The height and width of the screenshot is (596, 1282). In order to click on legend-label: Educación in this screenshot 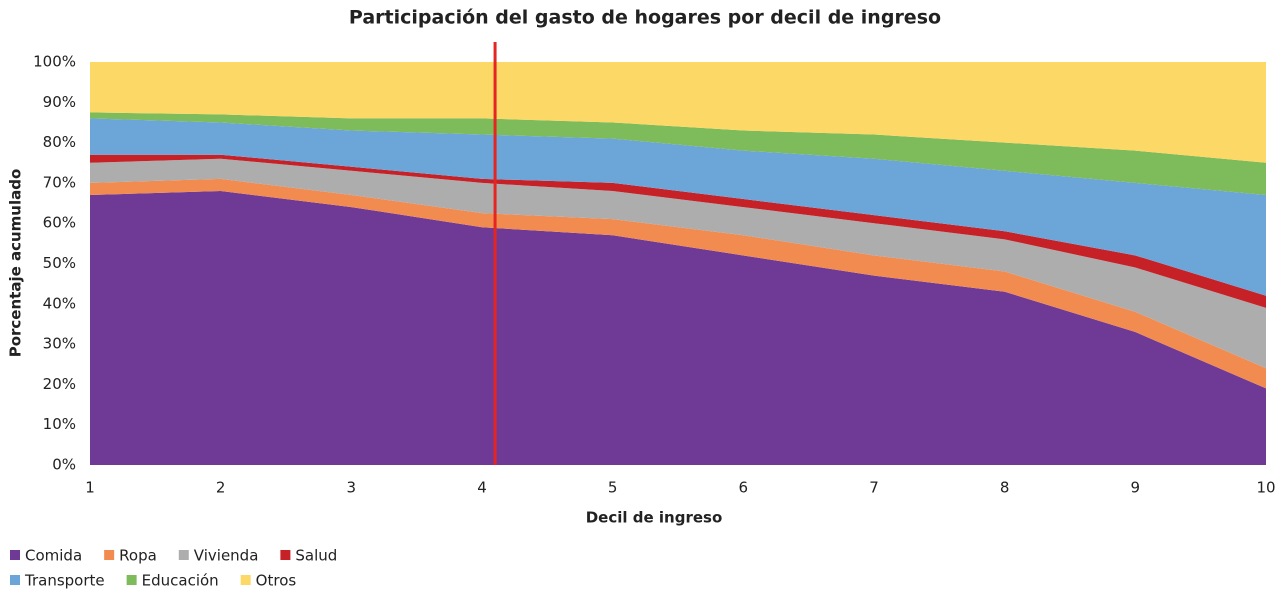, I will do `click(180, 581)`.